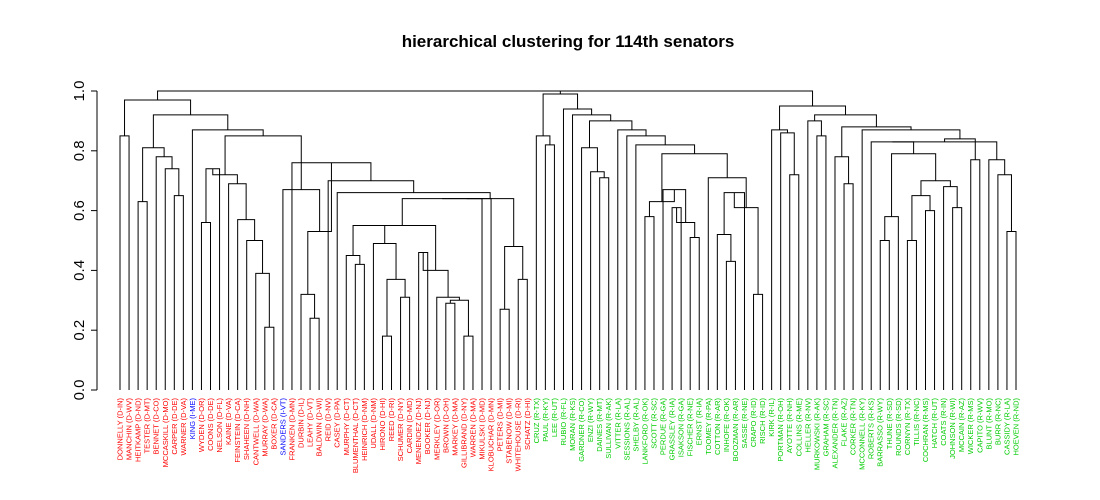 The width and height of the screenshot is (1100, 500). Describe the element at coordinates (201, 425) in the screenshot. I see `leaf-label: WYDEN (D-OR)` at that location.